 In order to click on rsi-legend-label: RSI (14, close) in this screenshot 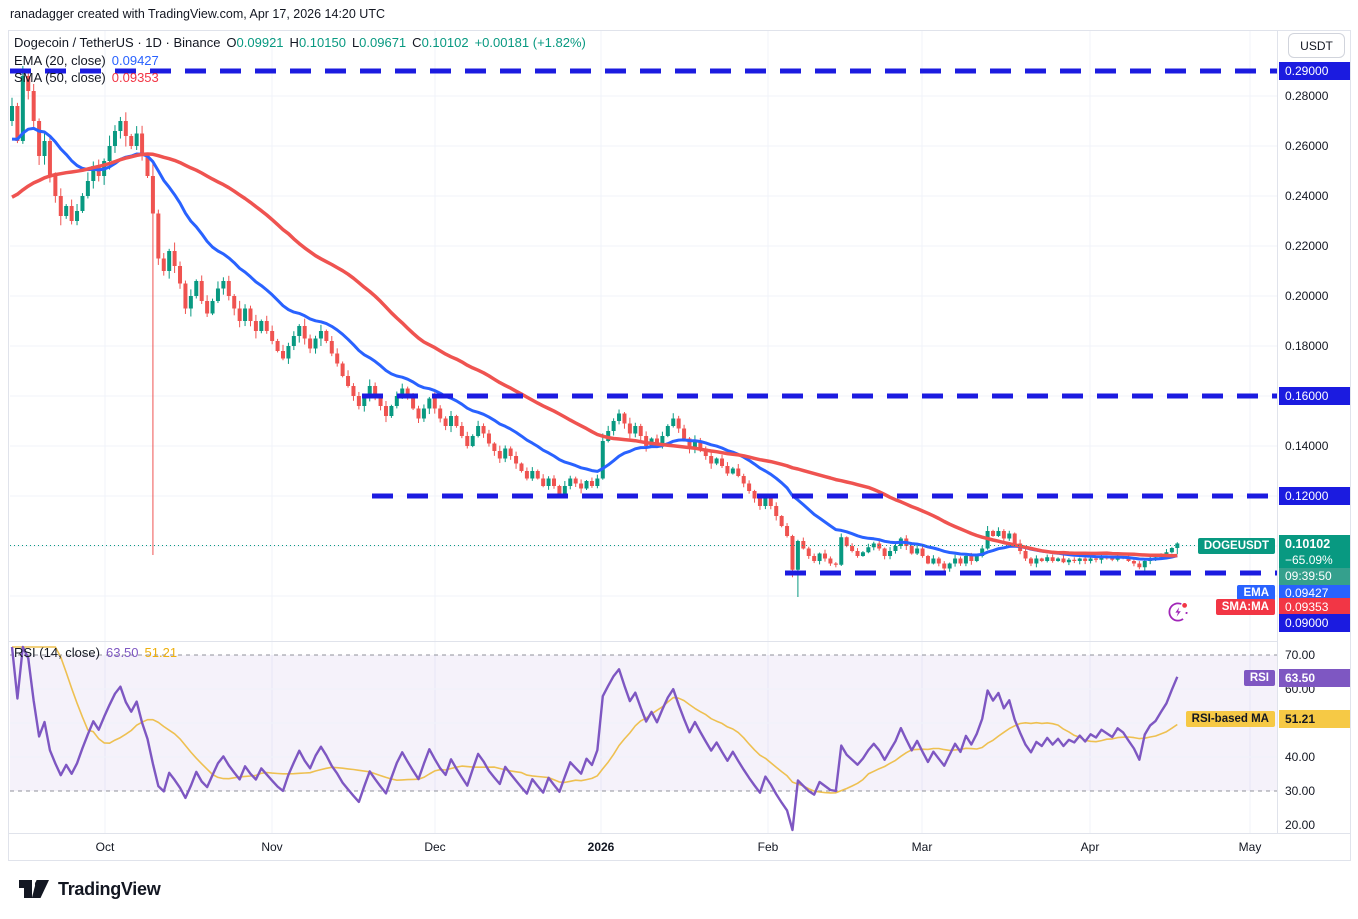, I will do `click(57, 652)`.